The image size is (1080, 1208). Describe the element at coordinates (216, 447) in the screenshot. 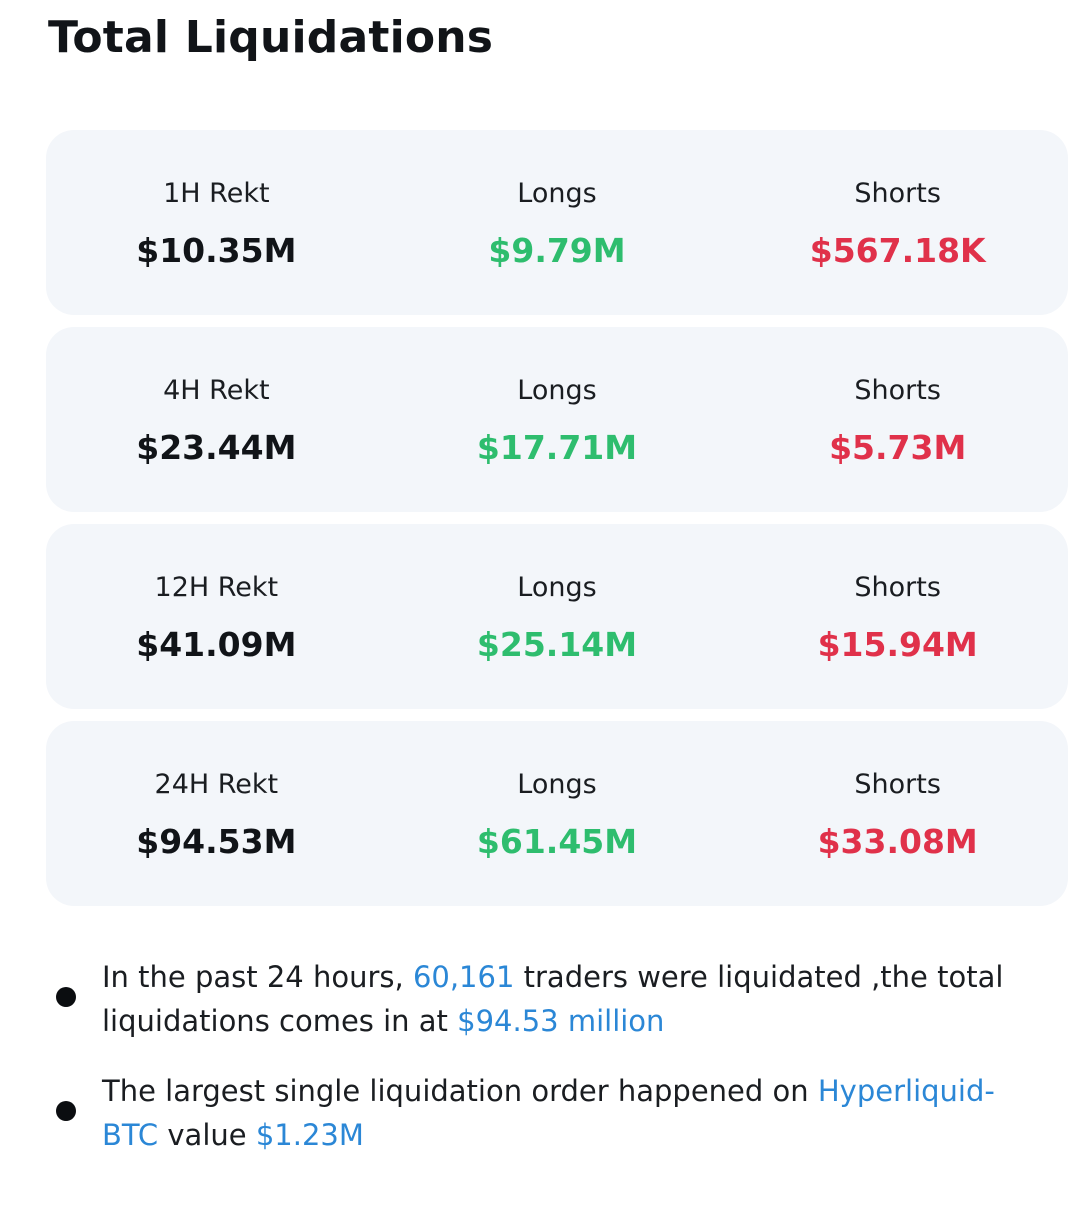

I see `total-value: $23.44M` at that location.